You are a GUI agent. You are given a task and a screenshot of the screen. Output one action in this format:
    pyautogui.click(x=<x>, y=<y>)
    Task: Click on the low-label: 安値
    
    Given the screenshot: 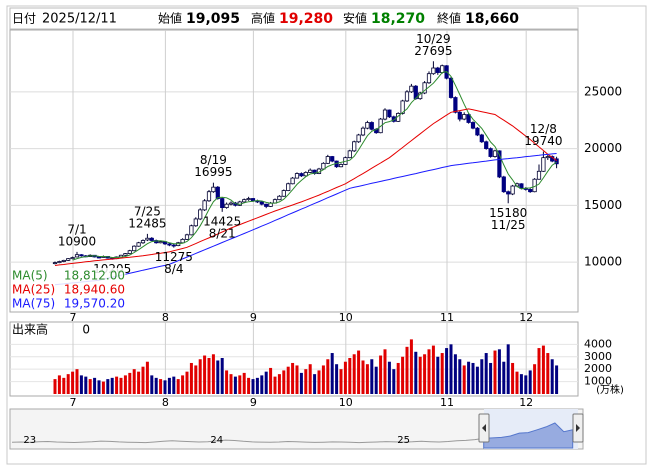 What is the action you would take?
    pyautogui.click(x=355, y=18)
    